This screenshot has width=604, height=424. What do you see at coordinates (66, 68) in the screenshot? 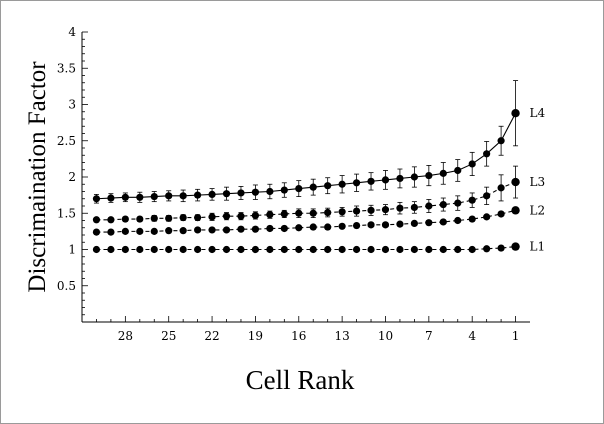
I see `y-tick-label: 3.5` at bounding box center [66, 68].